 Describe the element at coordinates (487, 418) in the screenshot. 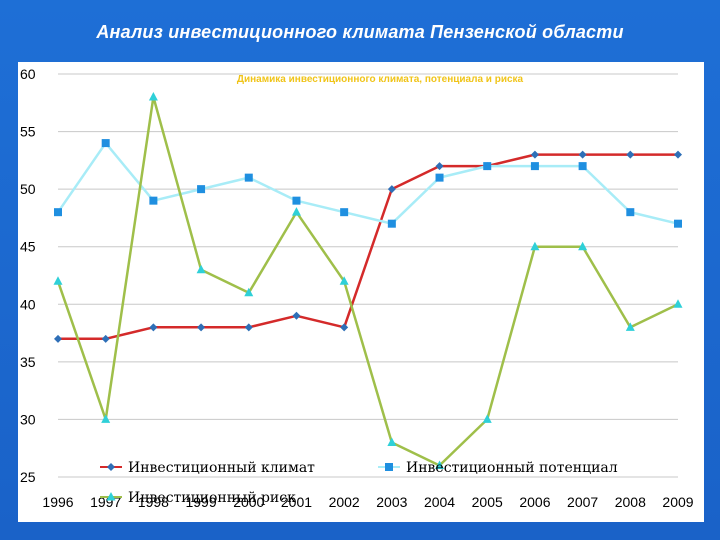

I see `series-3-point-2005` at that location.